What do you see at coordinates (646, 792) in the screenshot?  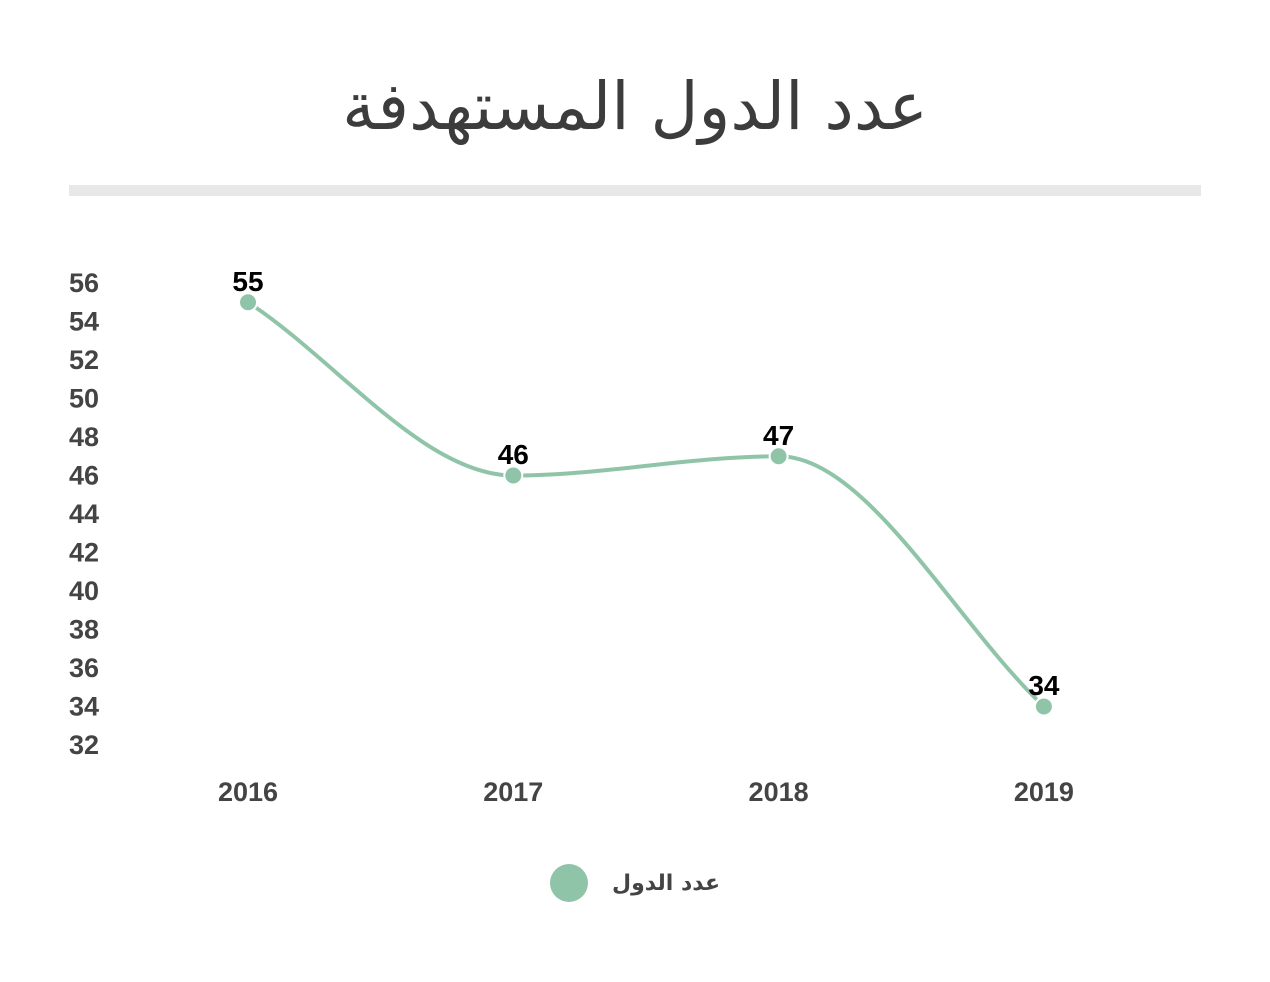 I see `x-axis-ticks: 2016 2017 2018 2019` at bounding box center [646, 792].